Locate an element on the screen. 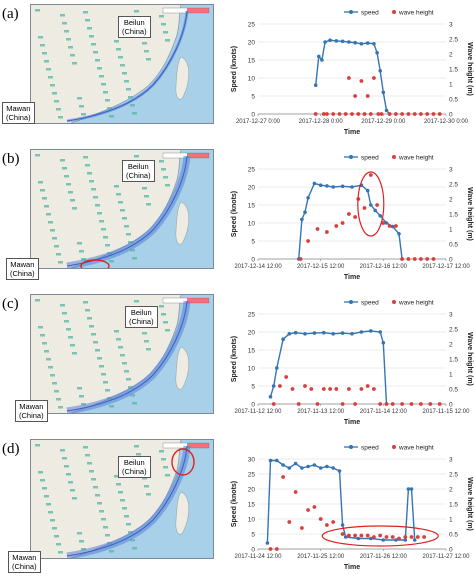 The width and height of the screenshot is (474, 579). speed-series-line is located at coordinates (328, 367).